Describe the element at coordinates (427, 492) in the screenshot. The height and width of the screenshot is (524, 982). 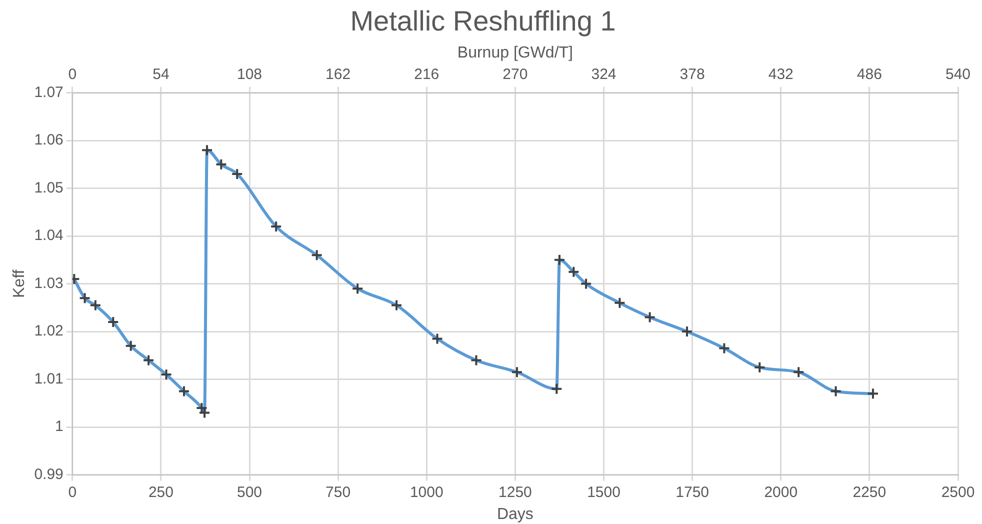
I see `x-tick-label: 1000` at that location.